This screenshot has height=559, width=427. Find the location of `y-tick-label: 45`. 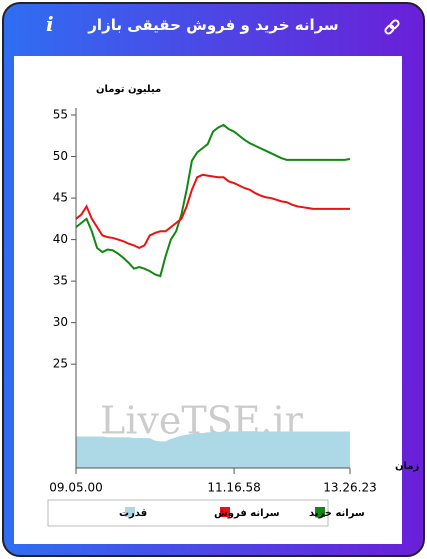

y-tick-label: 45 is located at coordinates (60, 198).